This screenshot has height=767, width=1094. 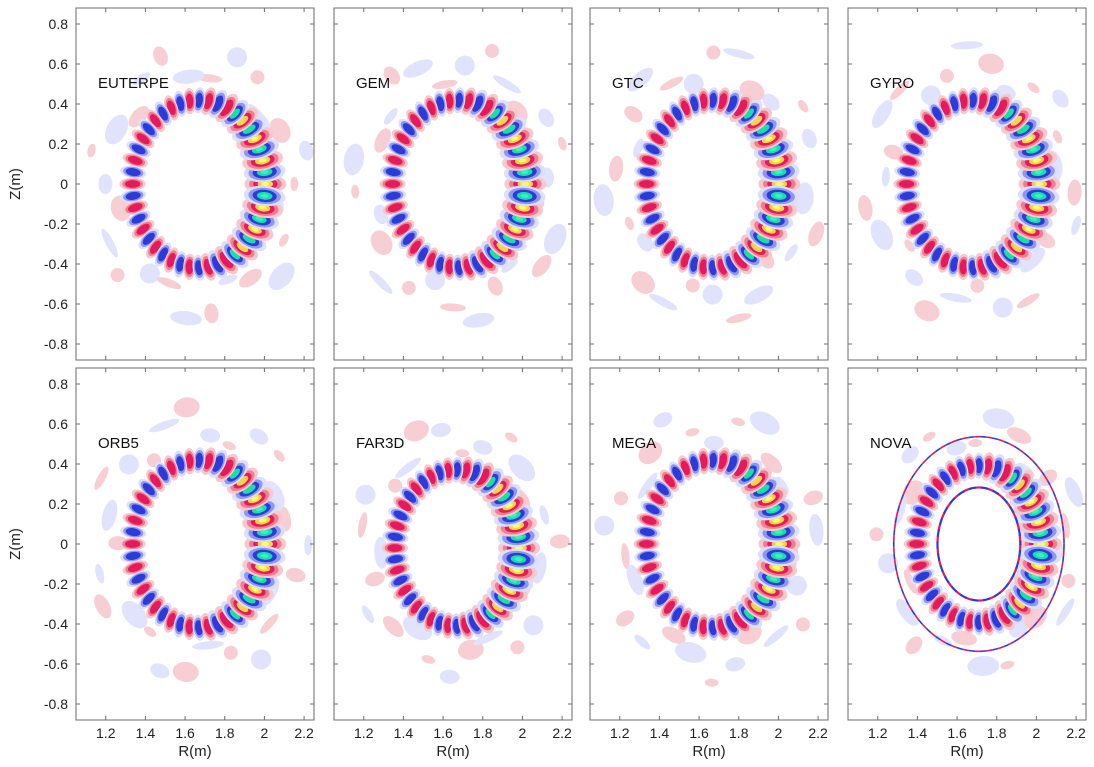 What do you see at coordinates (976, 542) in the screenshot?
I see `panel-nova` at bounding box center [976, 542].